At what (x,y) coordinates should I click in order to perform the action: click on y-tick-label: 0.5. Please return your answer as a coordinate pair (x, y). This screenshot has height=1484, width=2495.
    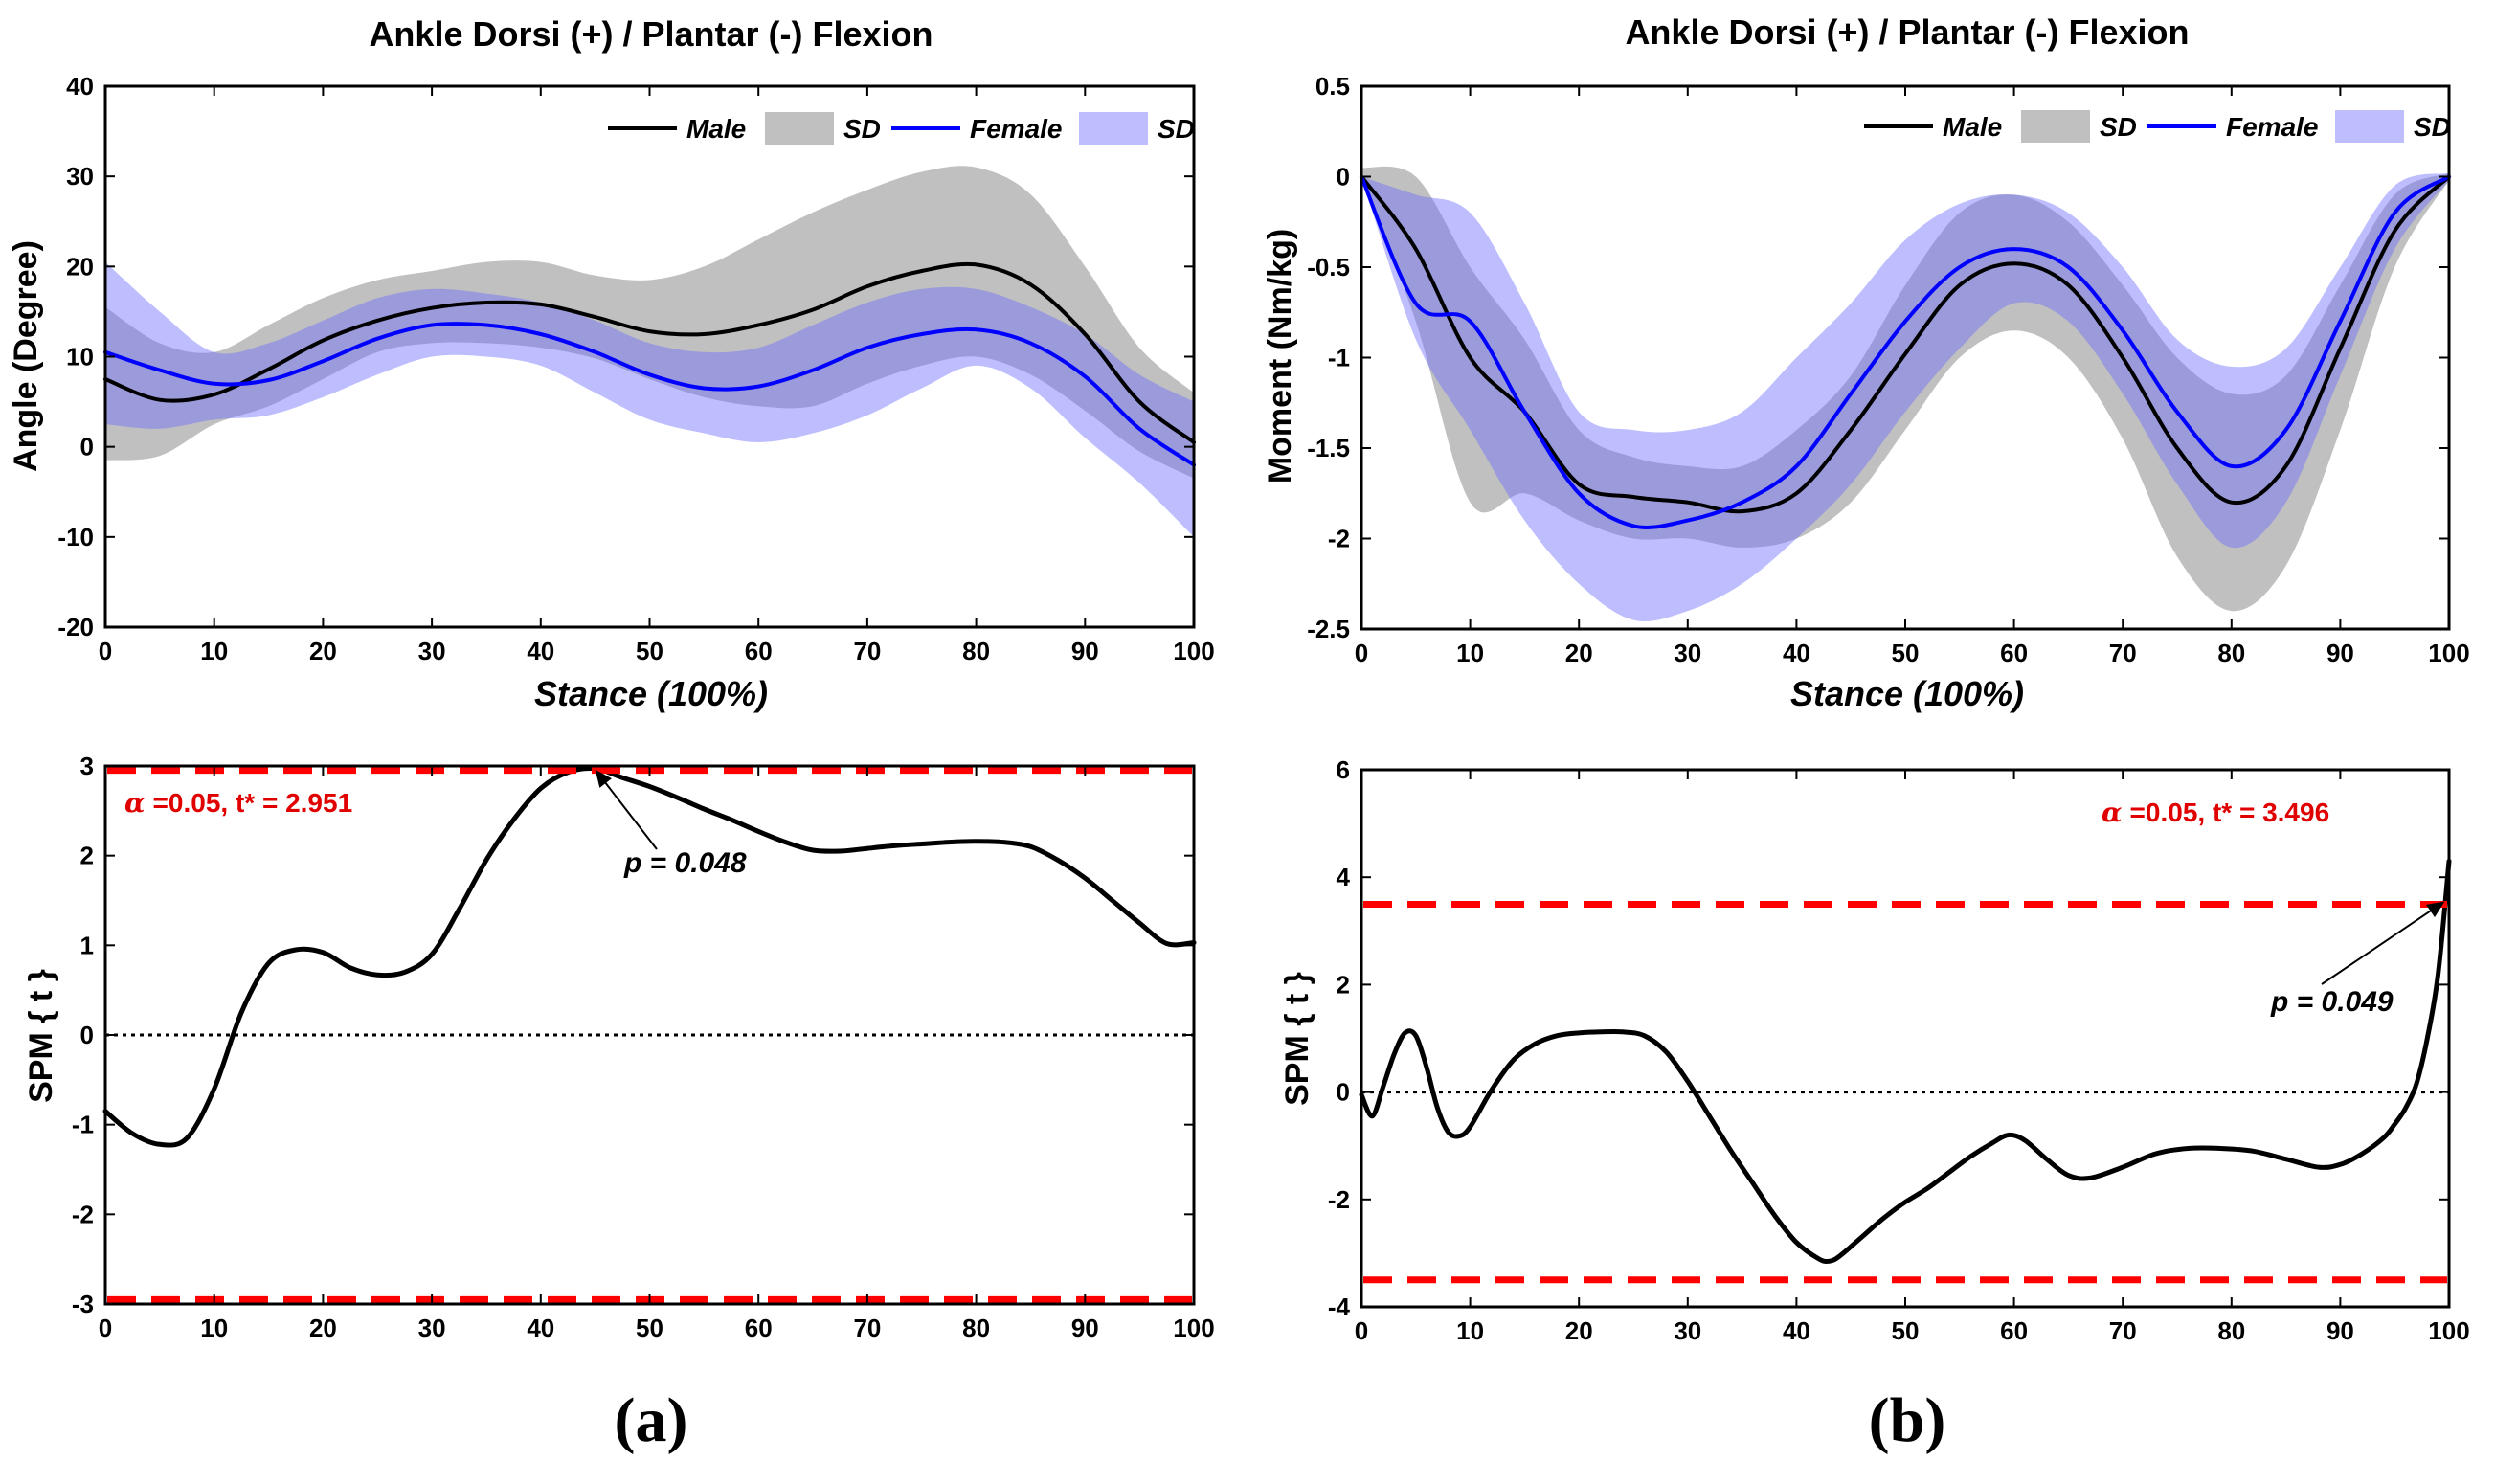
    Looking at the image, I should click on (1333, 86).